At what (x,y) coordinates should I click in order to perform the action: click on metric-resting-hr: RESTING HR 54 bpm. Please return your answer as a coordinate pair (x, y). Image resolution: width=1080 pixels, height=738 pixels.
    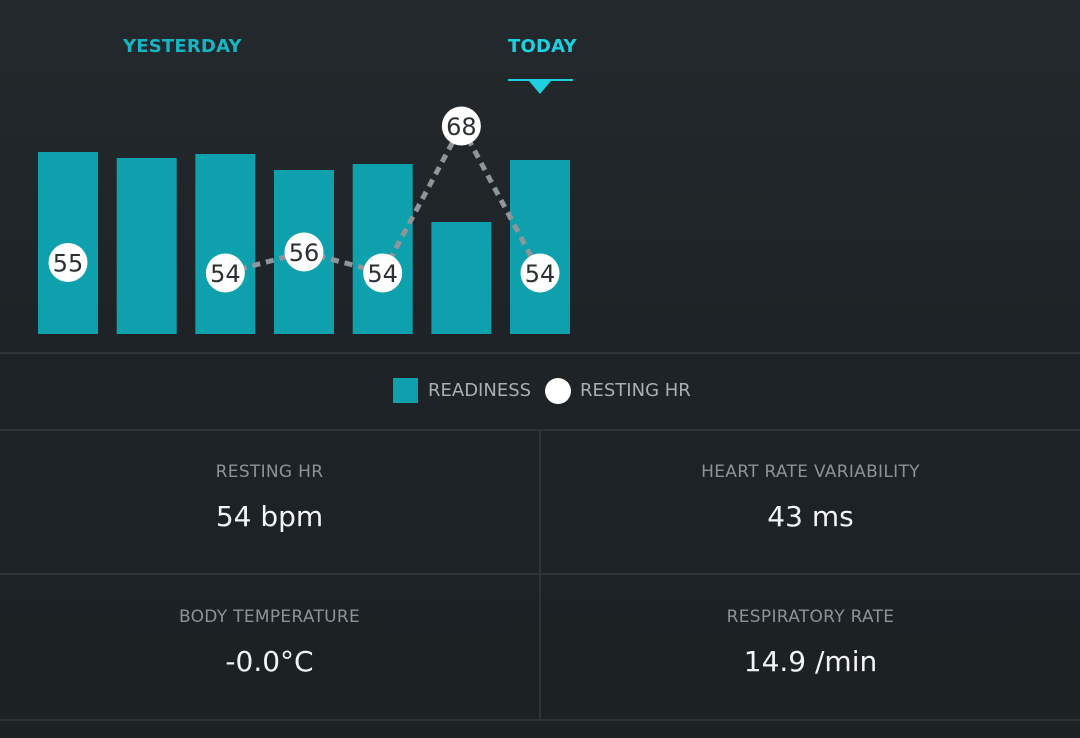
    Looking at the image, I should click on (269, 502).